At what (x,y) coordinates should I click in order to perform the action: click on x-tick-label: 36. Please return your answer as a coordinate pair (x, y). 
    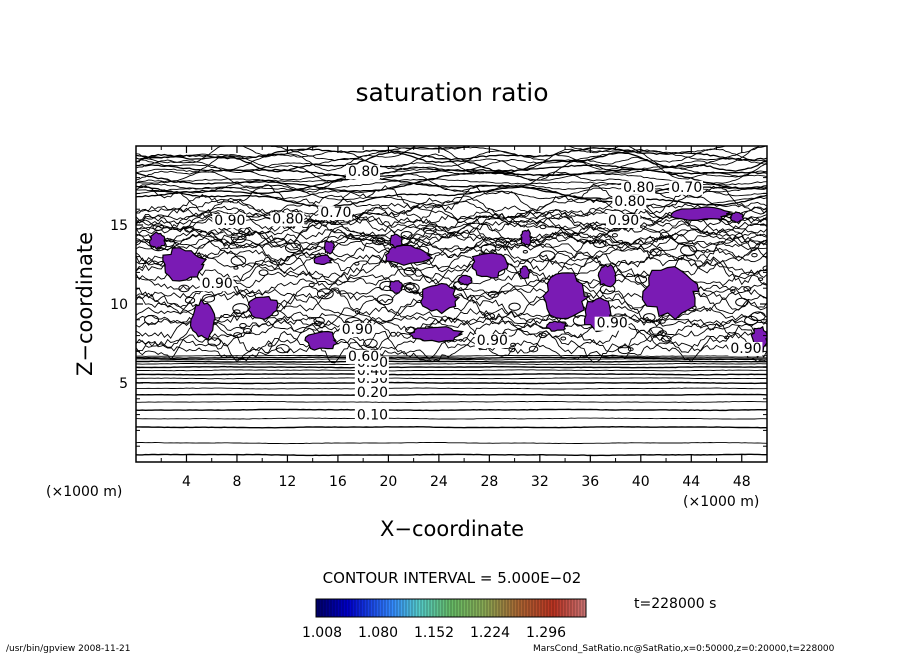
    Looking at the image, I should click on (590, 482).